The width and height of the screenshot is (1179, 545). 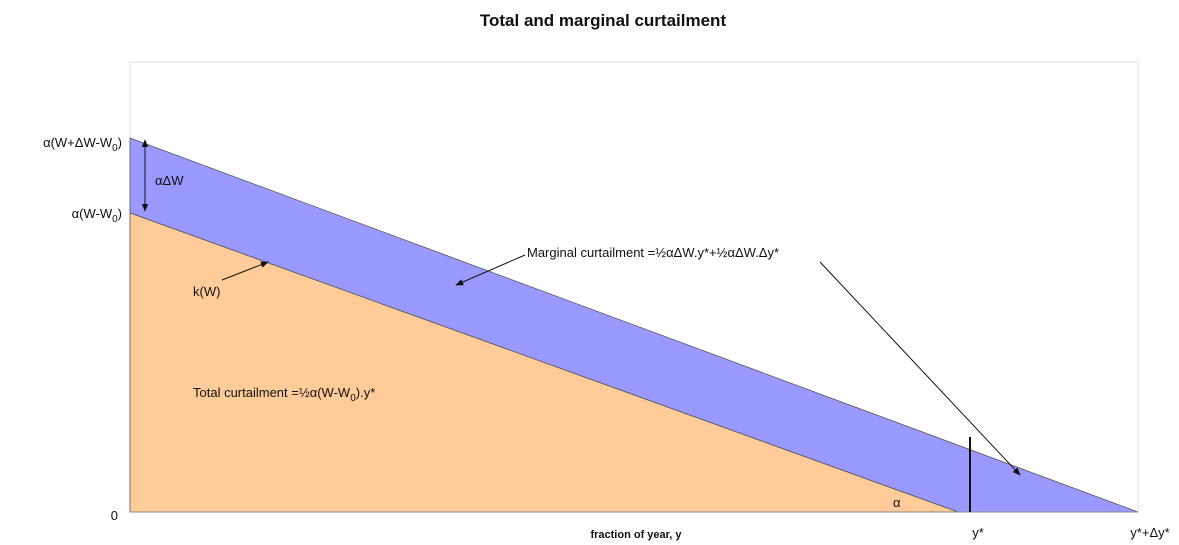 What do you see at coordinates (114, 515) in the screenshot?
I see `y-label: 0` at bounding box center [114, 515].